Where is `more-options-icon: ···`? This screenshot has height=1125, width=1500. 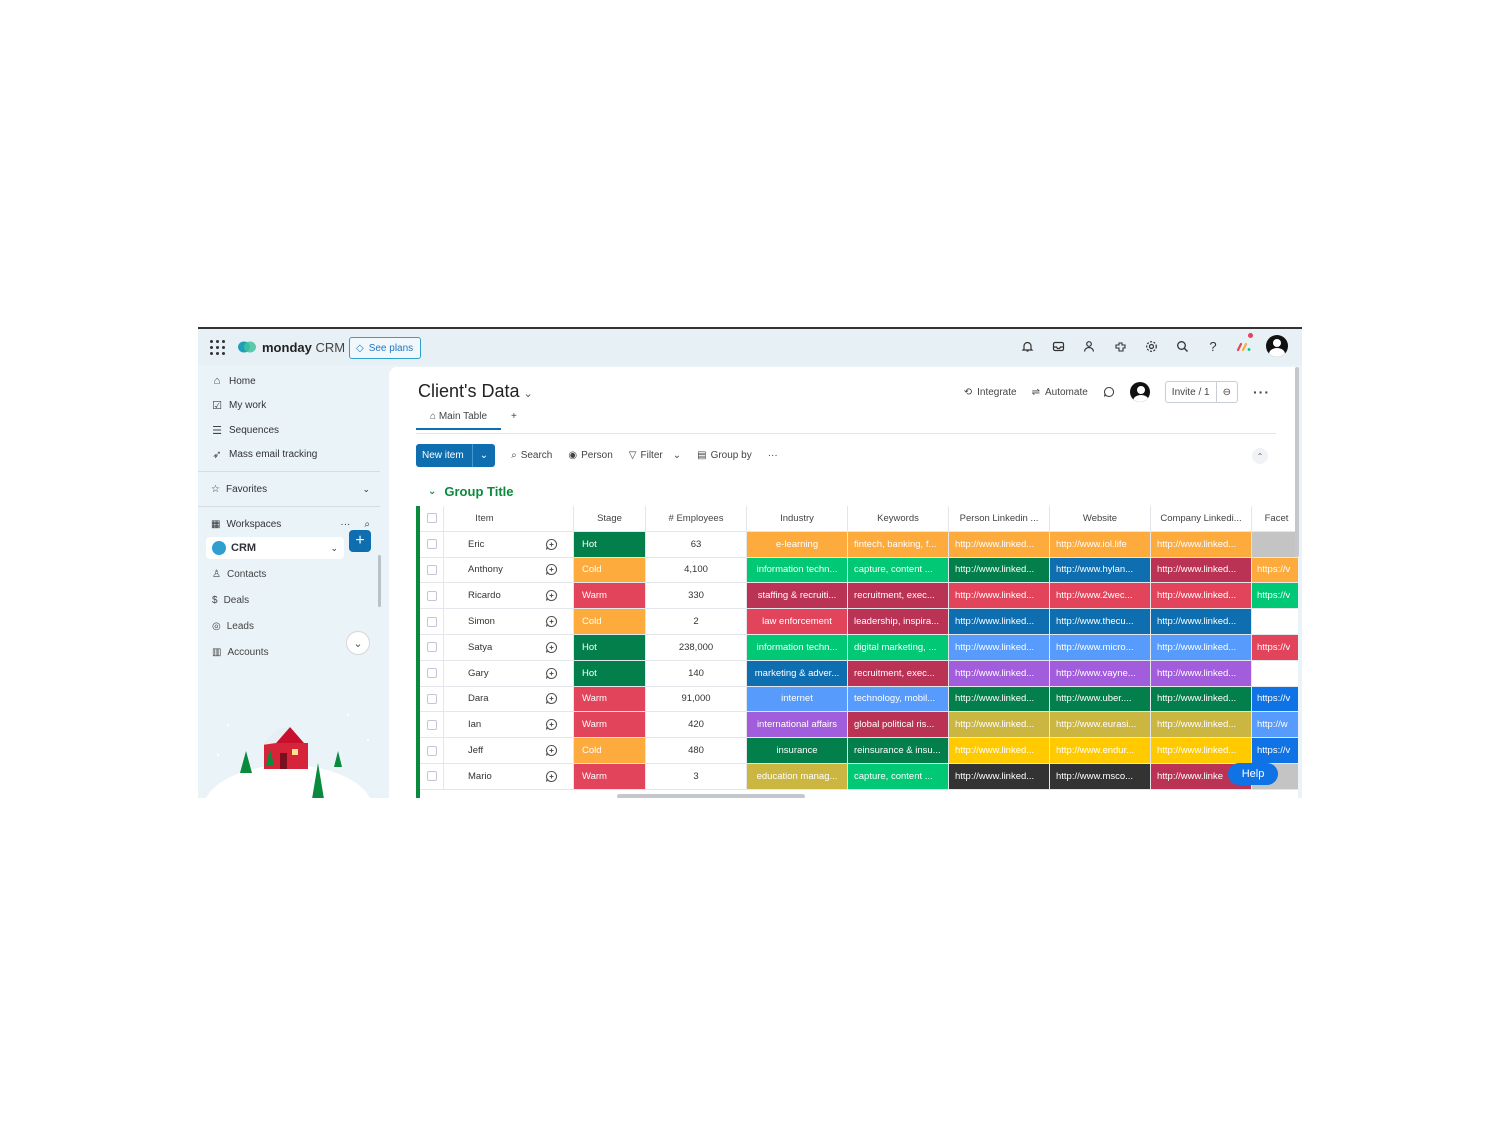
more-options-icon: ··· is located at coordinates (345, 524).